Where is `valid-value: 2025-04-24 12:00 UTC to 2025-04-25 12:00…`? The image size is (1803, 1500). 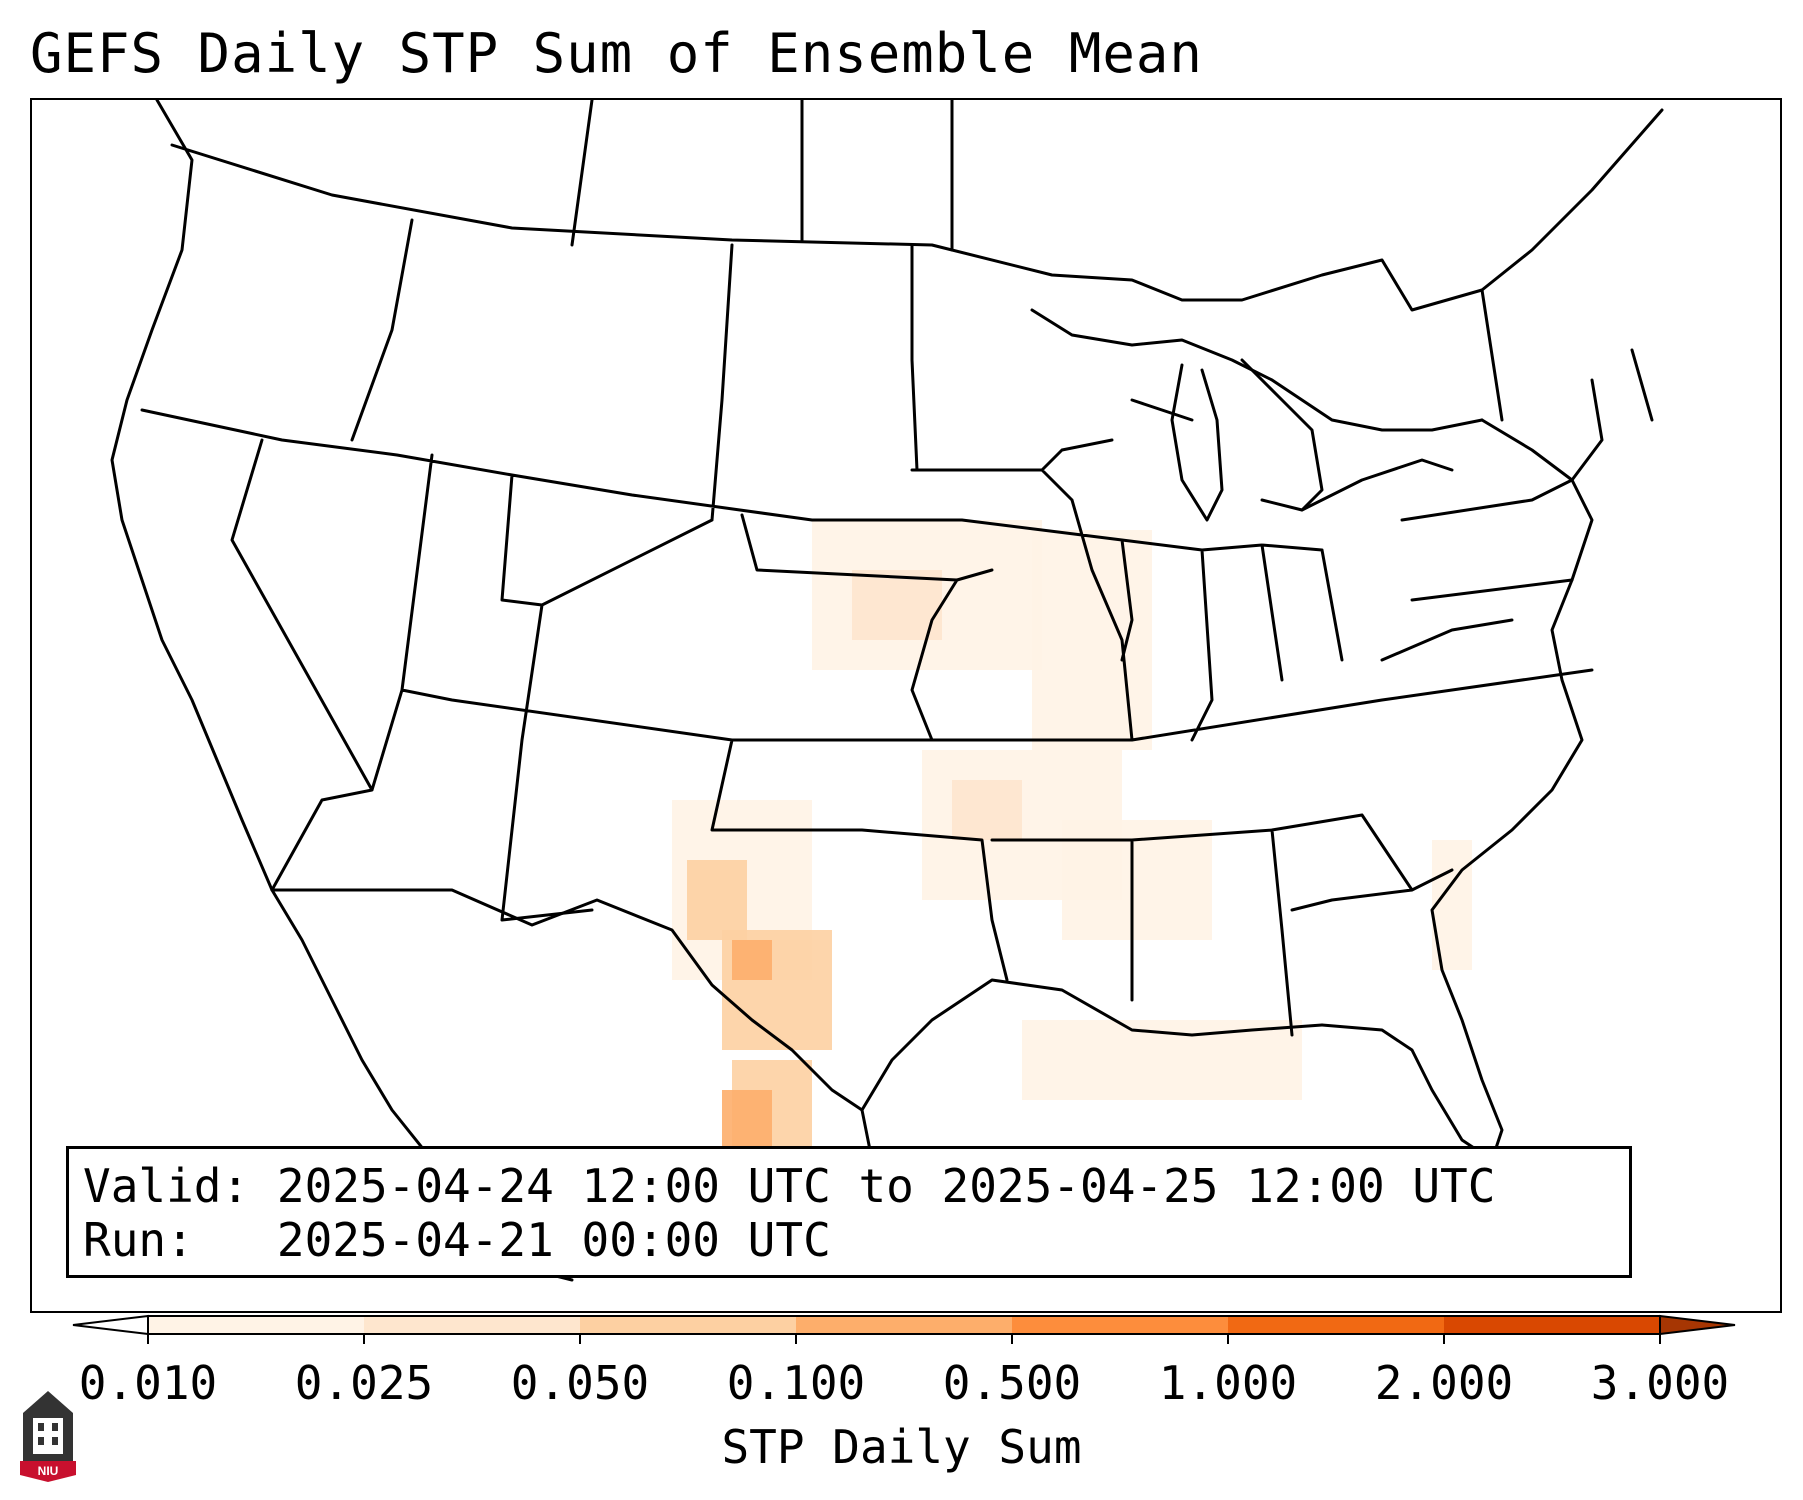 valid-value: 2025-04-24 12:00 UTC to 2025-04-25 12:00… is located at coordinates (886, 1186).